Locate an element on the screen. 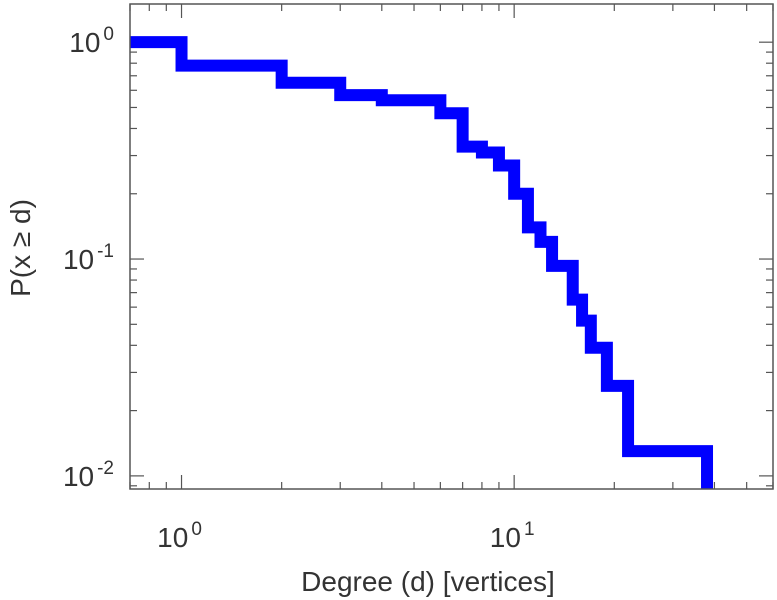 This screenshot has height=600, width=777. x-tick-label: 10 1 is located at coordinates (512, 536).